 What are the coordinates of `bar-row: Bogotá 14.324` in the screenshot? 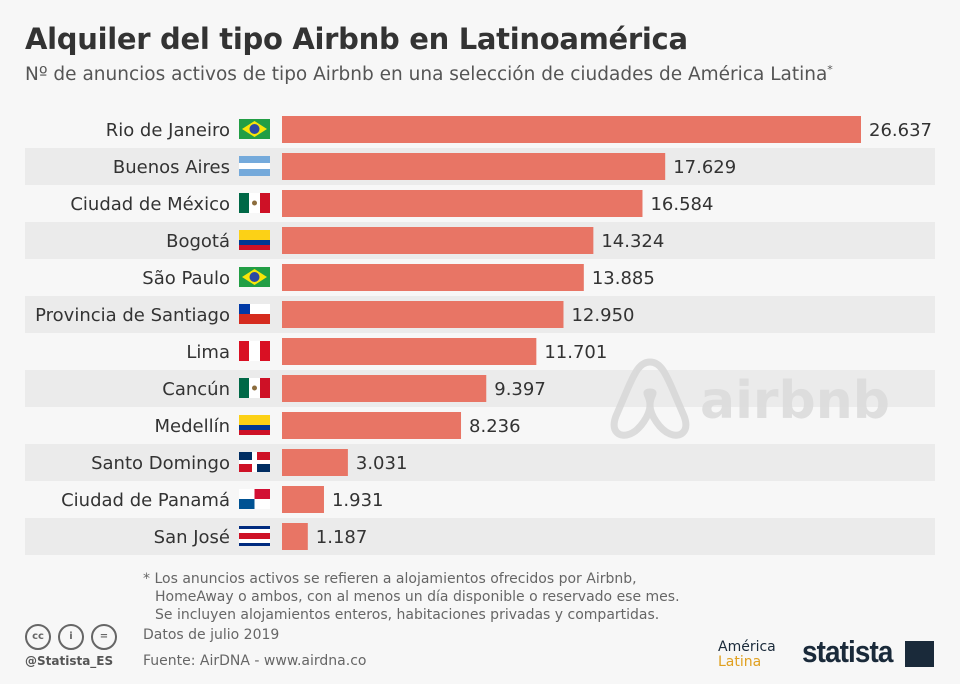 It's located at (415, 240).